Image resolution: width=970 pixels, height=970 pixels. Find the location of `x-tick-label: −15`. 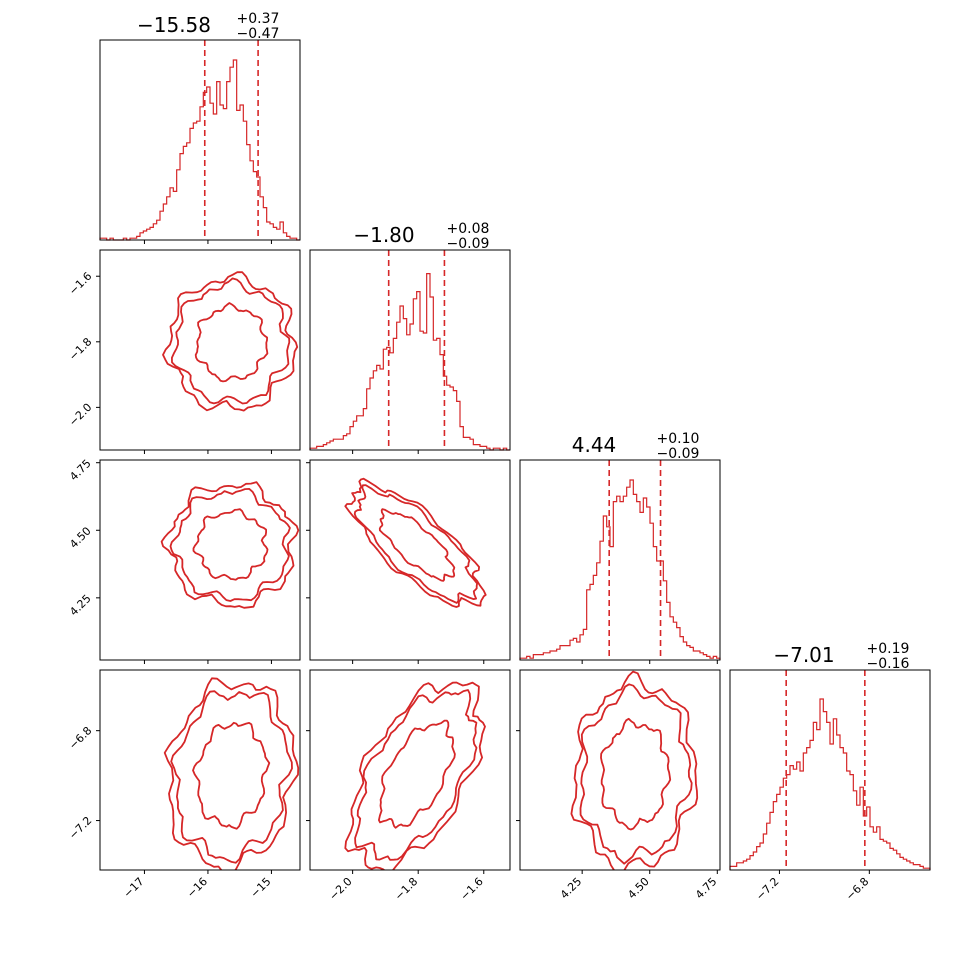

x-tick-label: −15 is located at coordinates (261, 888).